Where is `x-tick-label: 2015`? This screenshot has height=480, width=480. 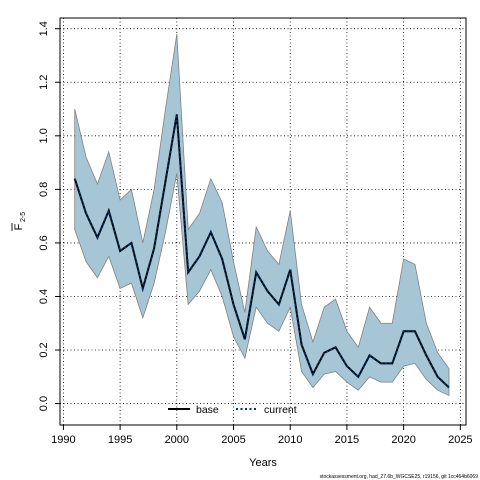
x-tick-label: 2015 is located at coordinates (347, 440).